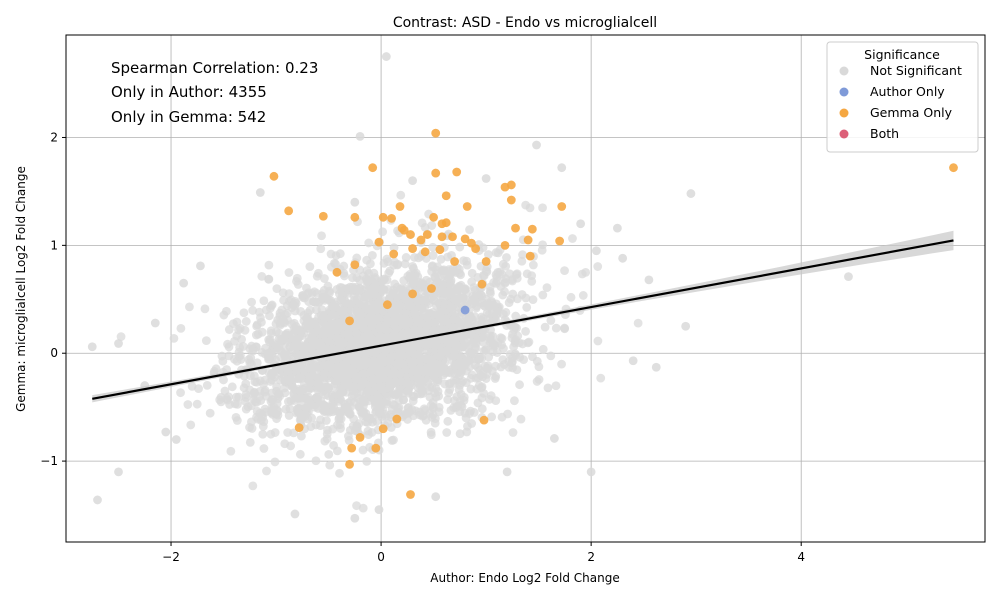  I want to click on legend-marker-not-significant, so click(844, 71).